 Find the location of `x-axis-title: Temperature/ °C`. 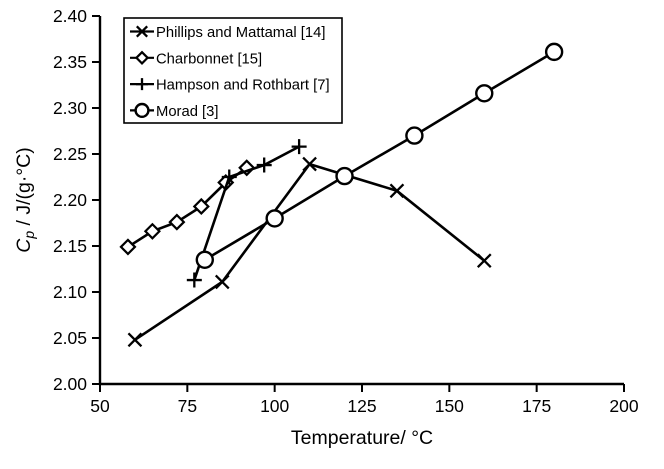

x-axis-title: Temperature/ °C is located at coordinates (362, 438).